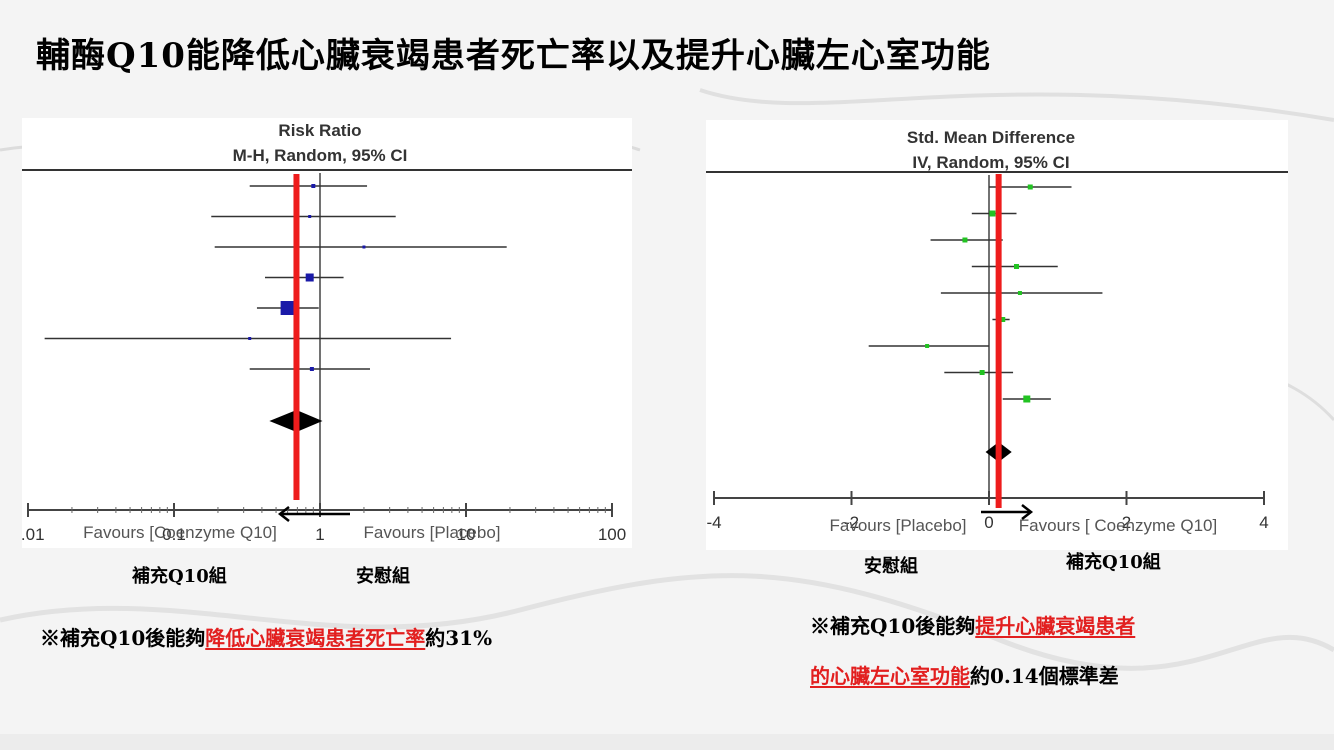 This screenshot has height=750, width=1334. What do you see at coordinates (1044, 676) in the screenshot?
I see `right-note-suffix: 約0.14個標準差` at bounding box center [1044, 676].